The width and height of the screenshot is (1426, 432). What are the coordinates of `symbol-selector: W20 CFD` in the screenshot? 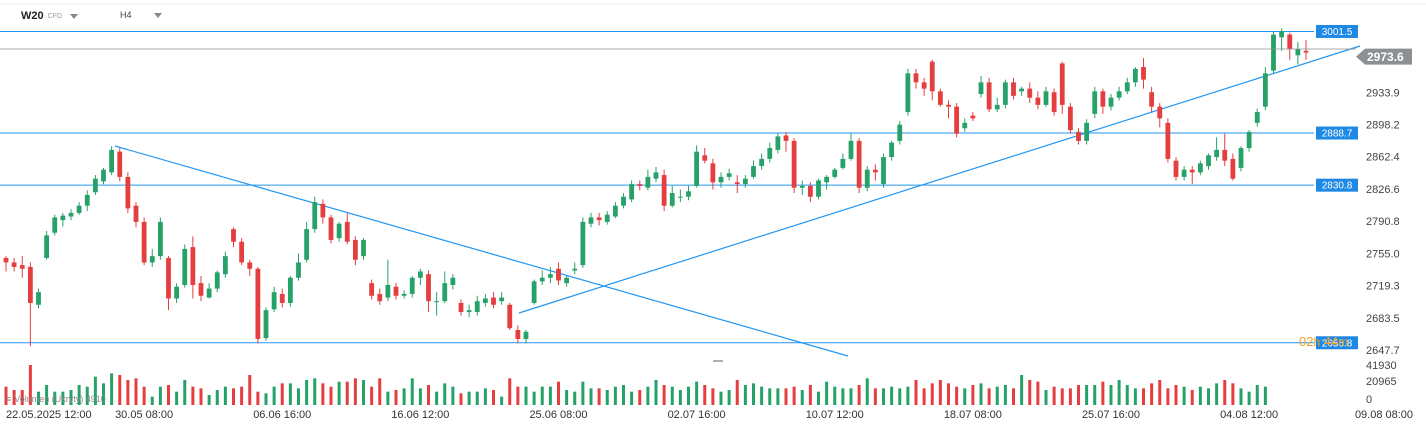 It's located at (50, 16).